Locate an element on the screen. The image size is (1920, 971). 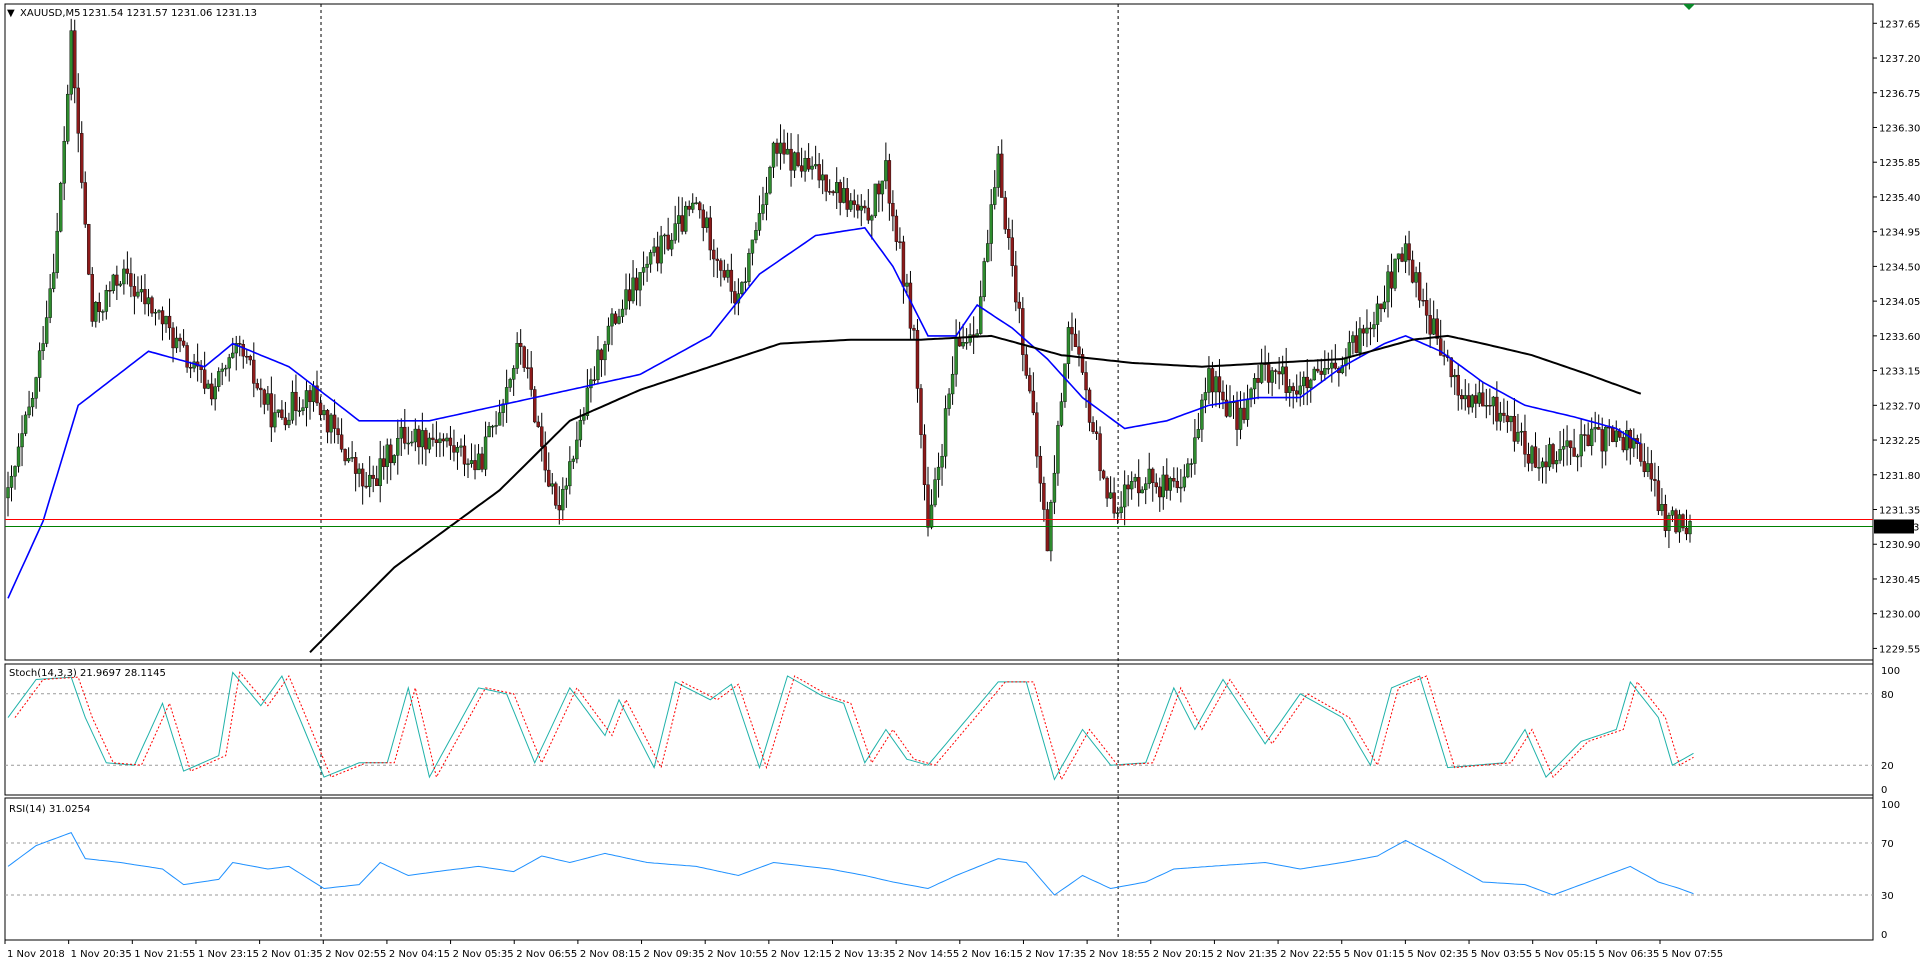
time-tick-label: 1 Nov 20:35 is located at coordinates (101, 954).